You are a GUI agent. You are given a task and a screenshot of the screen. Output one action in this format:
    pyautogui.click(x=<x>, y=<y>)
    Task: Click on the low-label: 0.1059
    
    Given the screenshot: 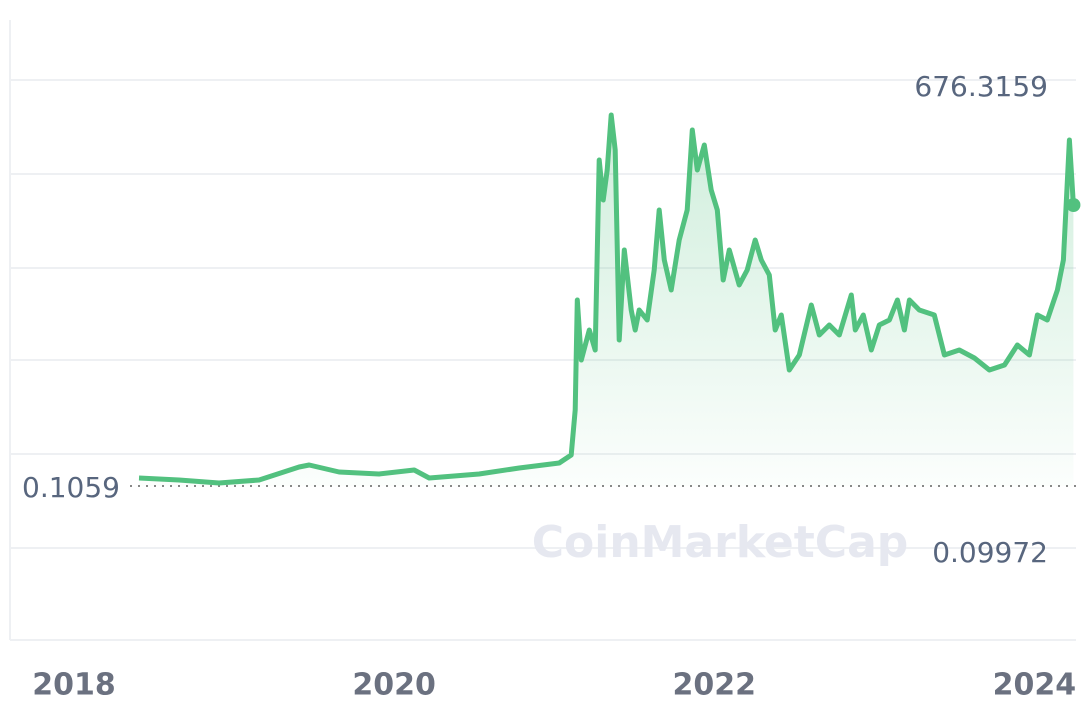 What is the action you would take?
    pyautogui.click(x=71, y=487)
    